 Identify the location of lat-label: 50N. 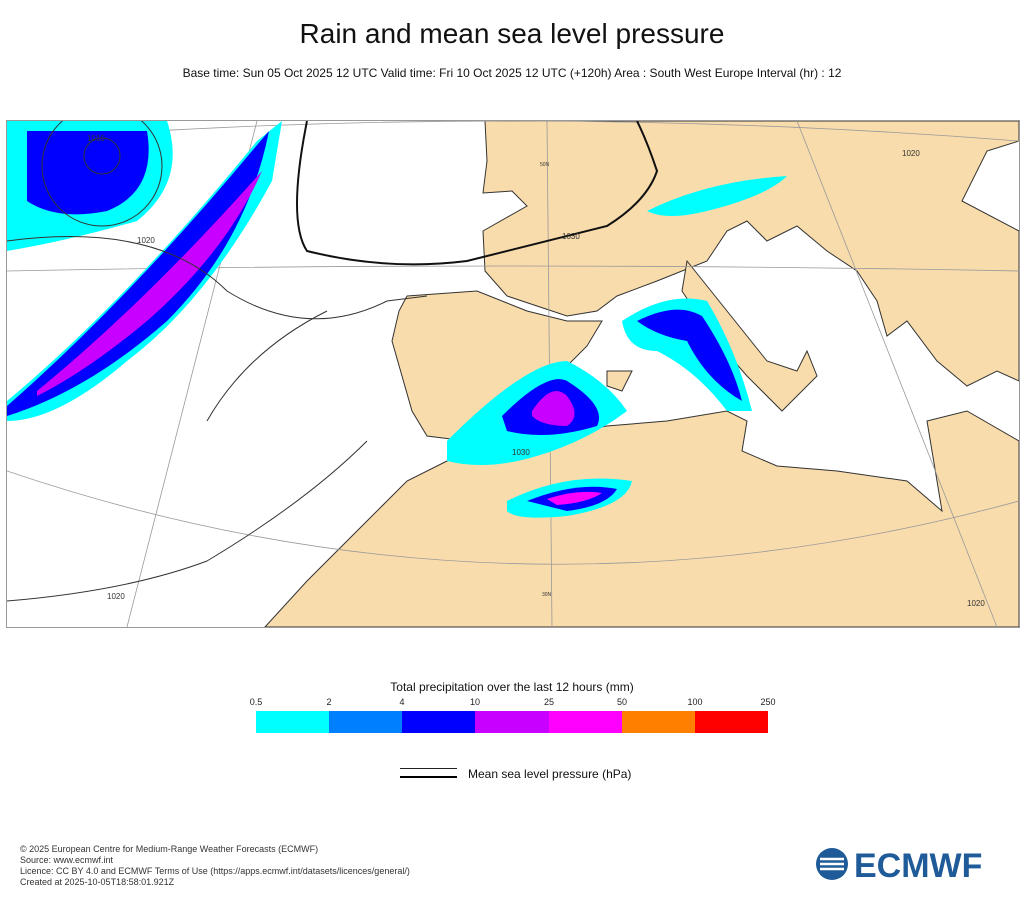
(545, 165).